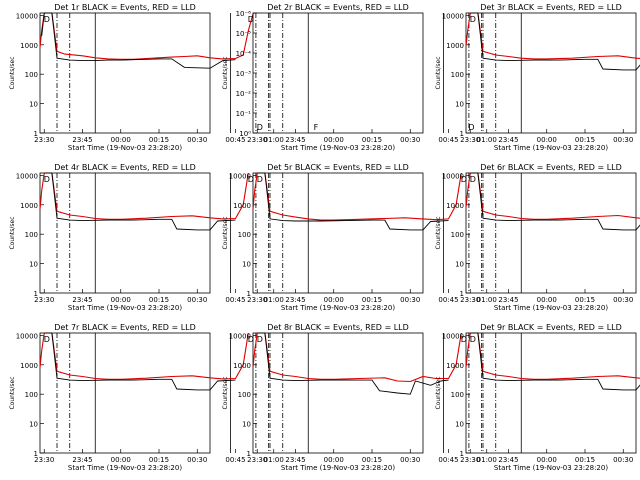  I want to click on y-tick-label: 10⁻², so click(244, 94).